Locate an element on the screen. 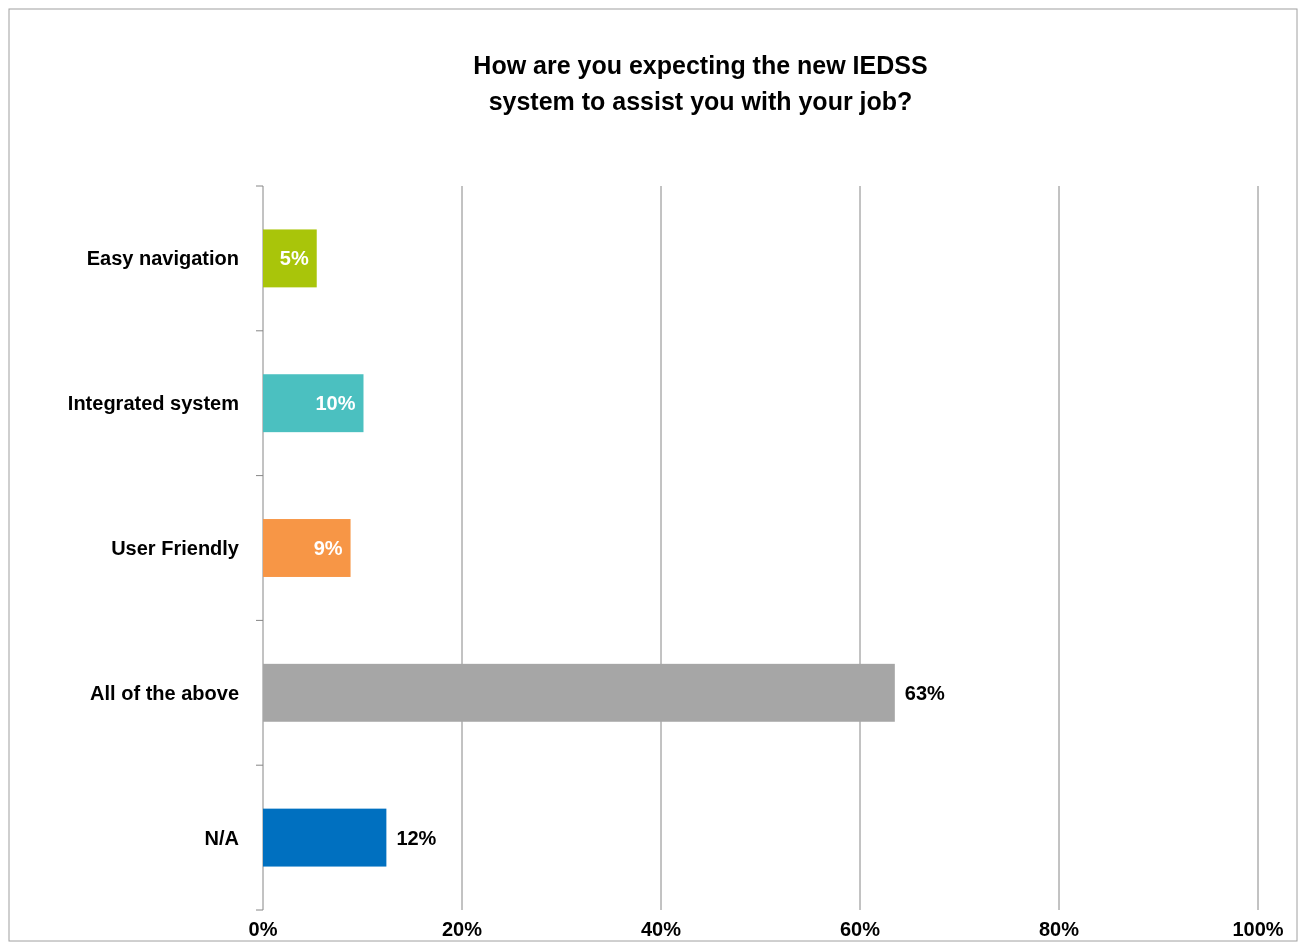 This screenshot has height=950, width=1306. y-tick-label: Easy navigation is located at coordinates (162, 258).